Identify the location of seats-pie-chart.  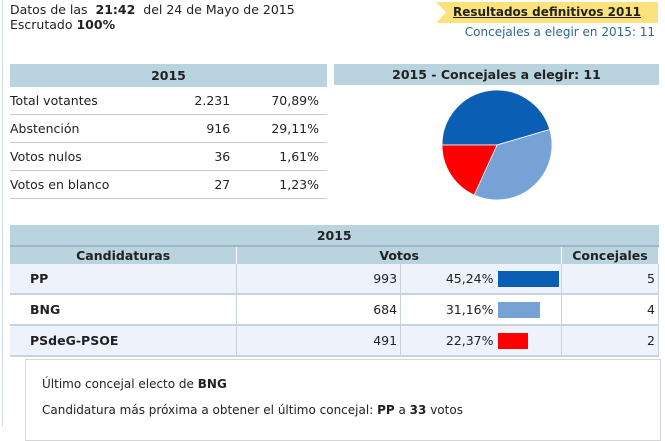
(497, 145).